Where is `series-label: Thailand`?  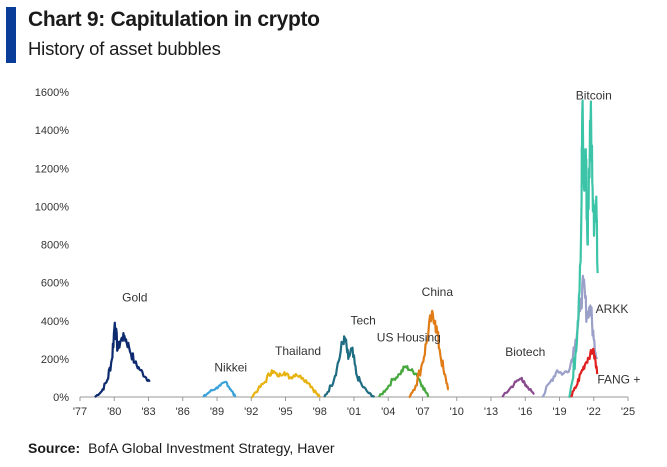
series-label: Thailand is located at coordinates (298, 351).